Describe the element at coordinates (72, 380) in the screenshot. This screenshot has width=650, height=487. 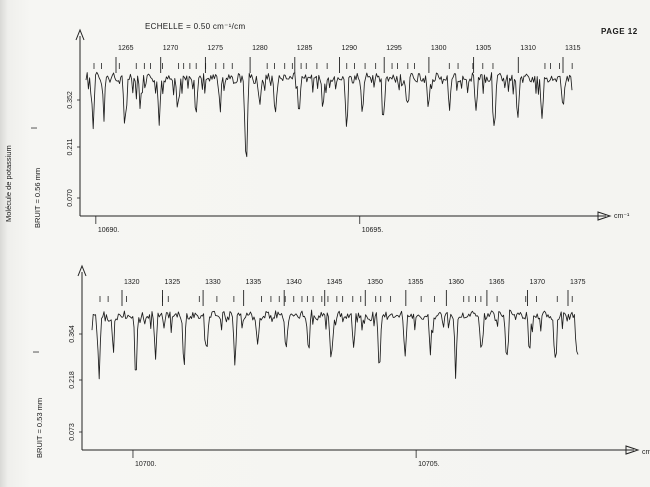
I see `y-tick-label: 0.218` at that location.